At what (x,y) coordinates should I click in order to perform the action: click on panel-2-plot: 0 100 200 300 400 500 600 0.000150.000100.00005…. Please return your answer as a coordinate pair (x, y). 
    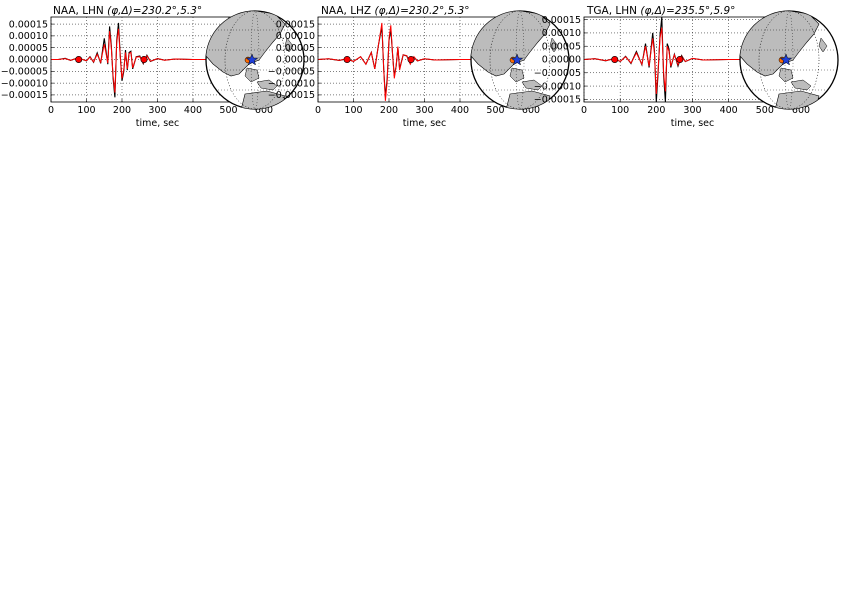
    Looking at the image, I should click on (419, 63).